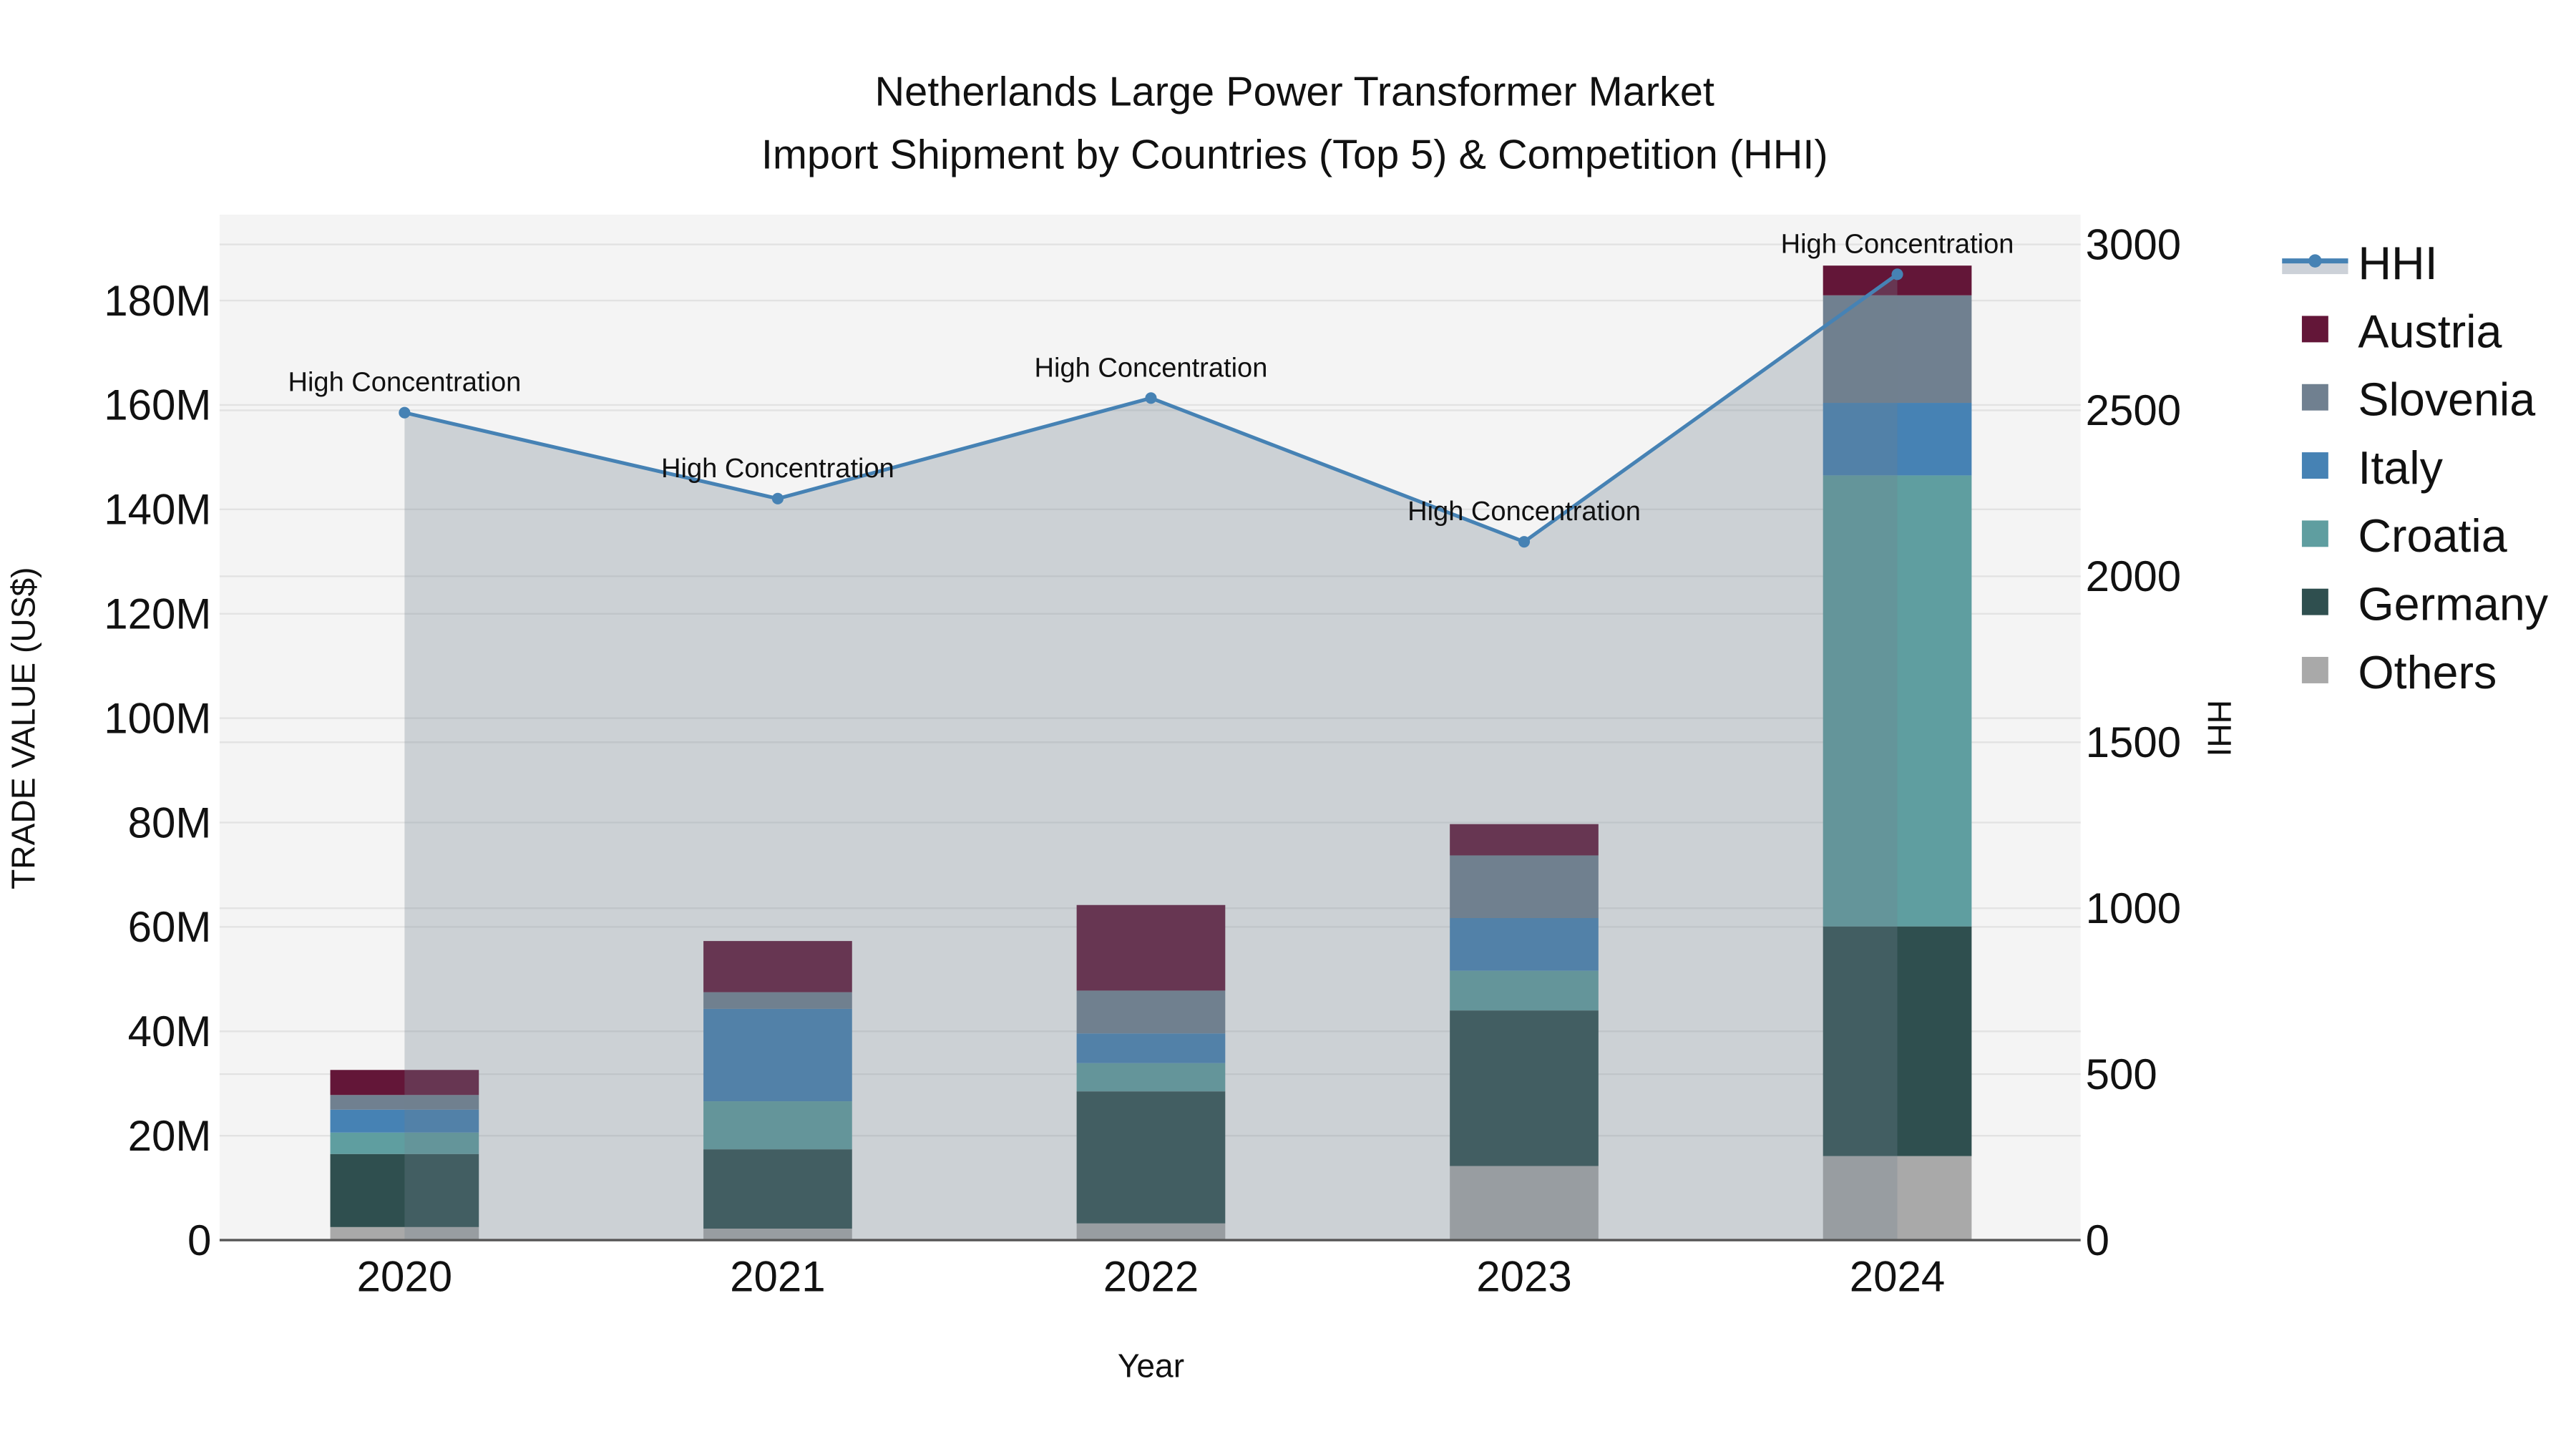  Describe the element at coordinates (2121, 1074) in the screenshot. I see `y2-tick-label: 500` at that location.